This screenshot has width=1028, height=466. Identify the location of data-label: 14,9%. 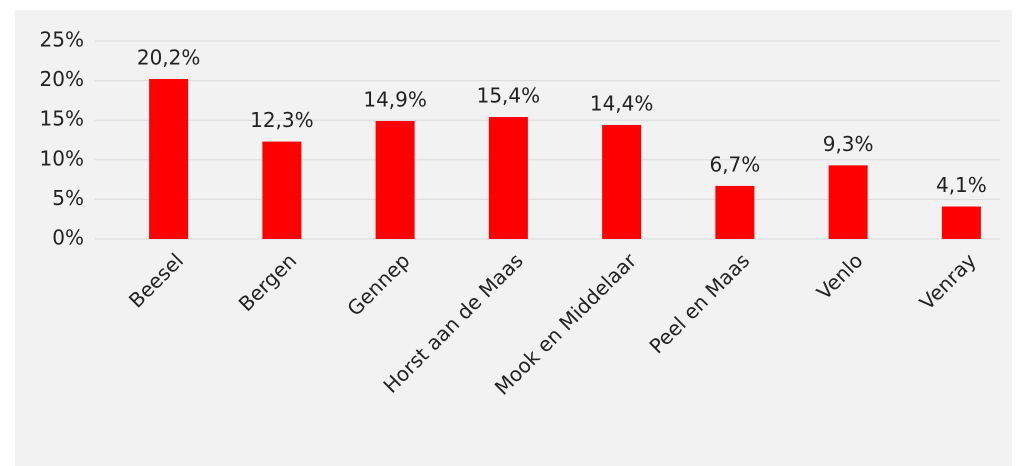
(395, 99).